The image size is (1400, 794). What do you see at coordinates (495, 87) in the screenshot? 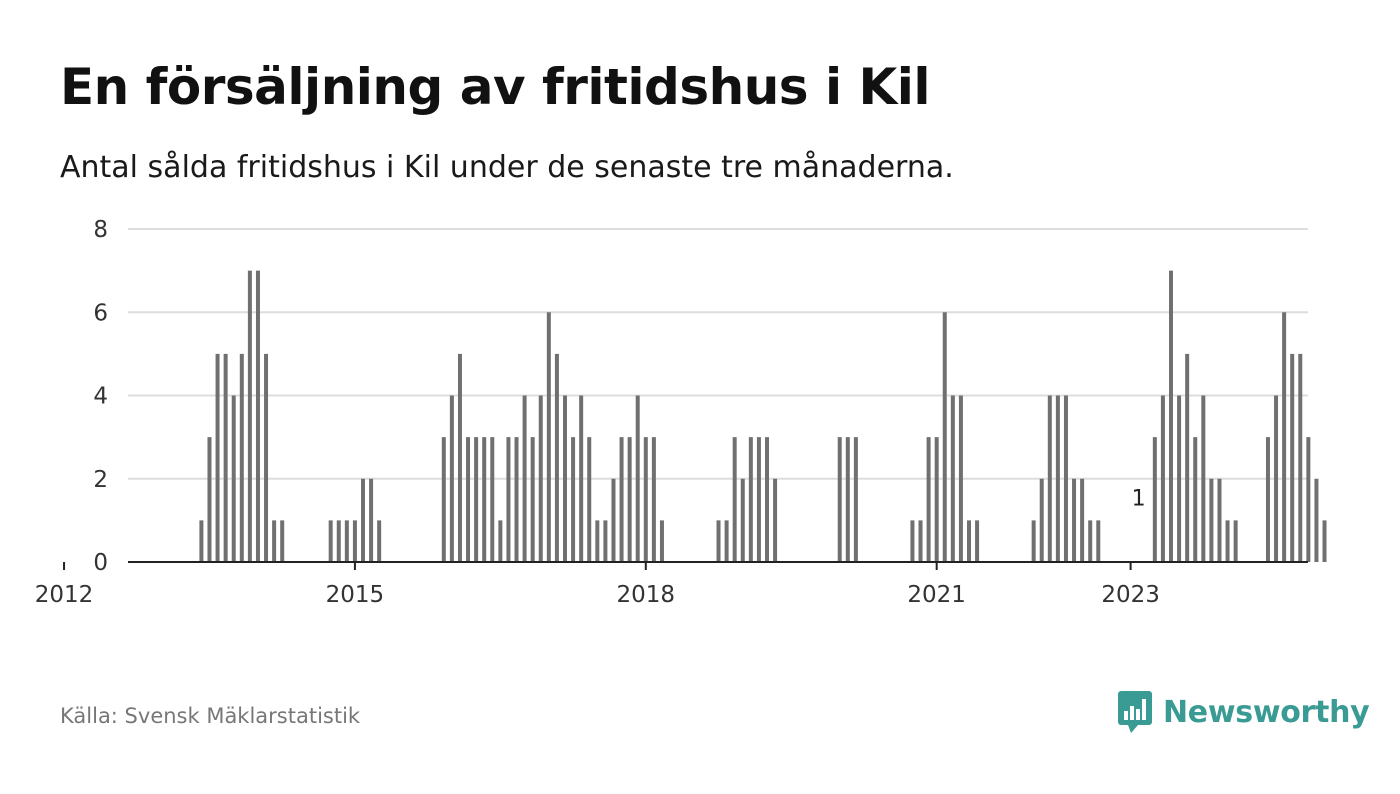
I see `chart-title: En försäljning av fritidshus i Kil` at bounding box center [495, 87].